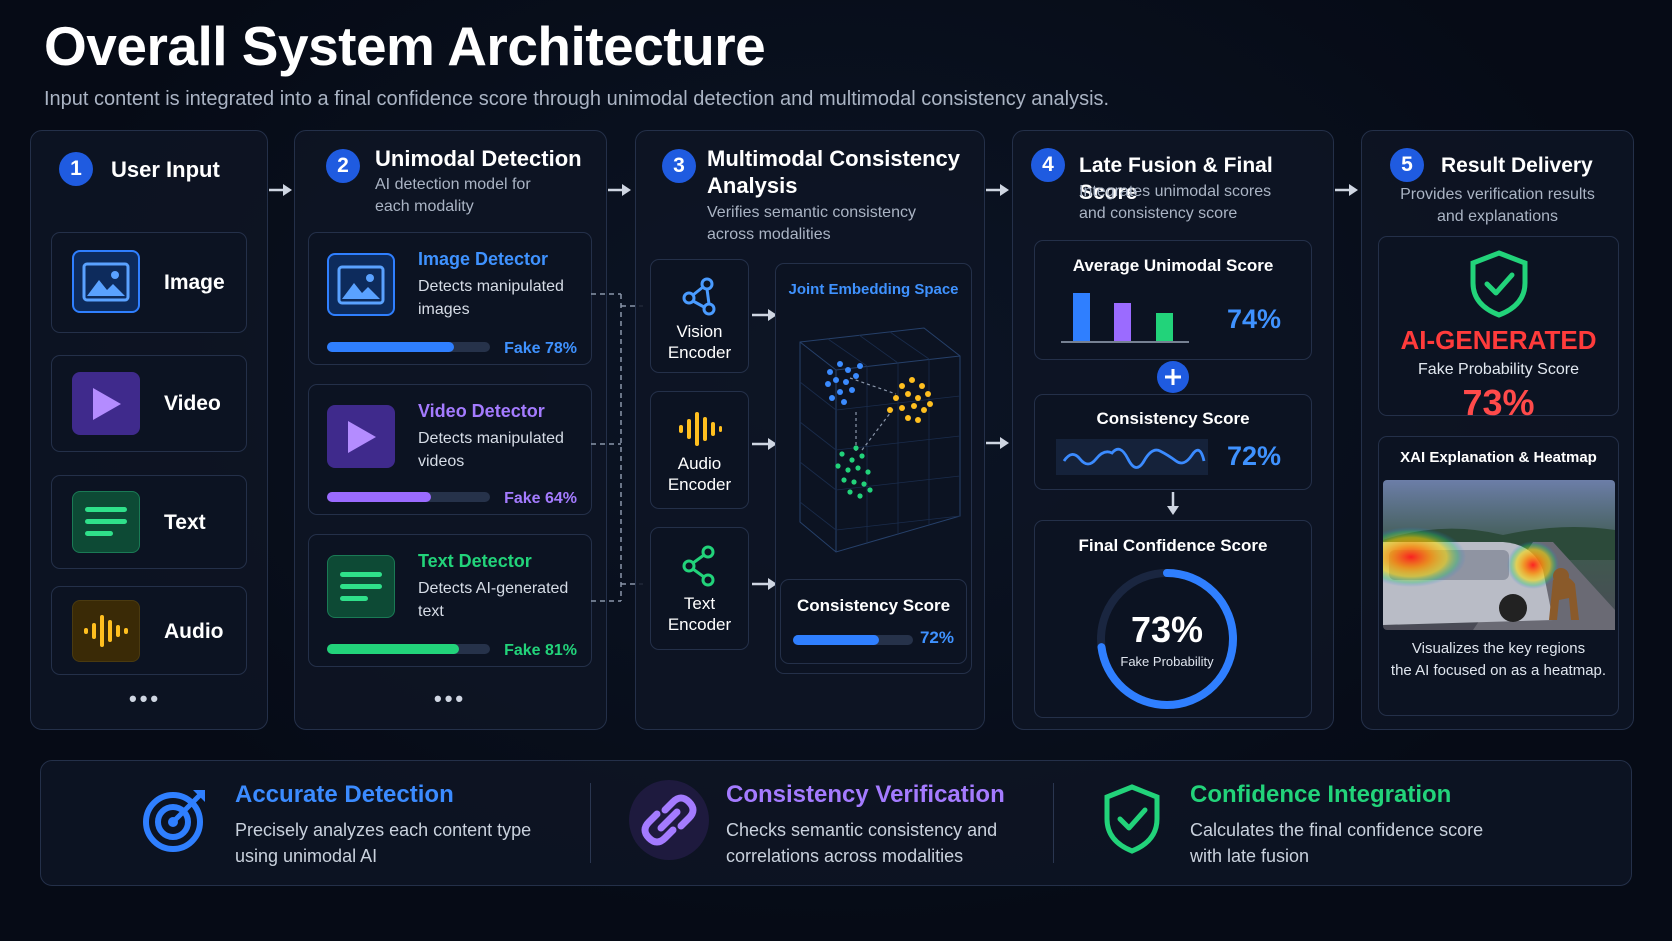 The height and width of the screenshot is (941, 1672). What do you see at coordinates (1498, 648) in the screenshot?
I see `xai-desc-line1: Visualizes the key regions` at bounding box center [1498, 648].